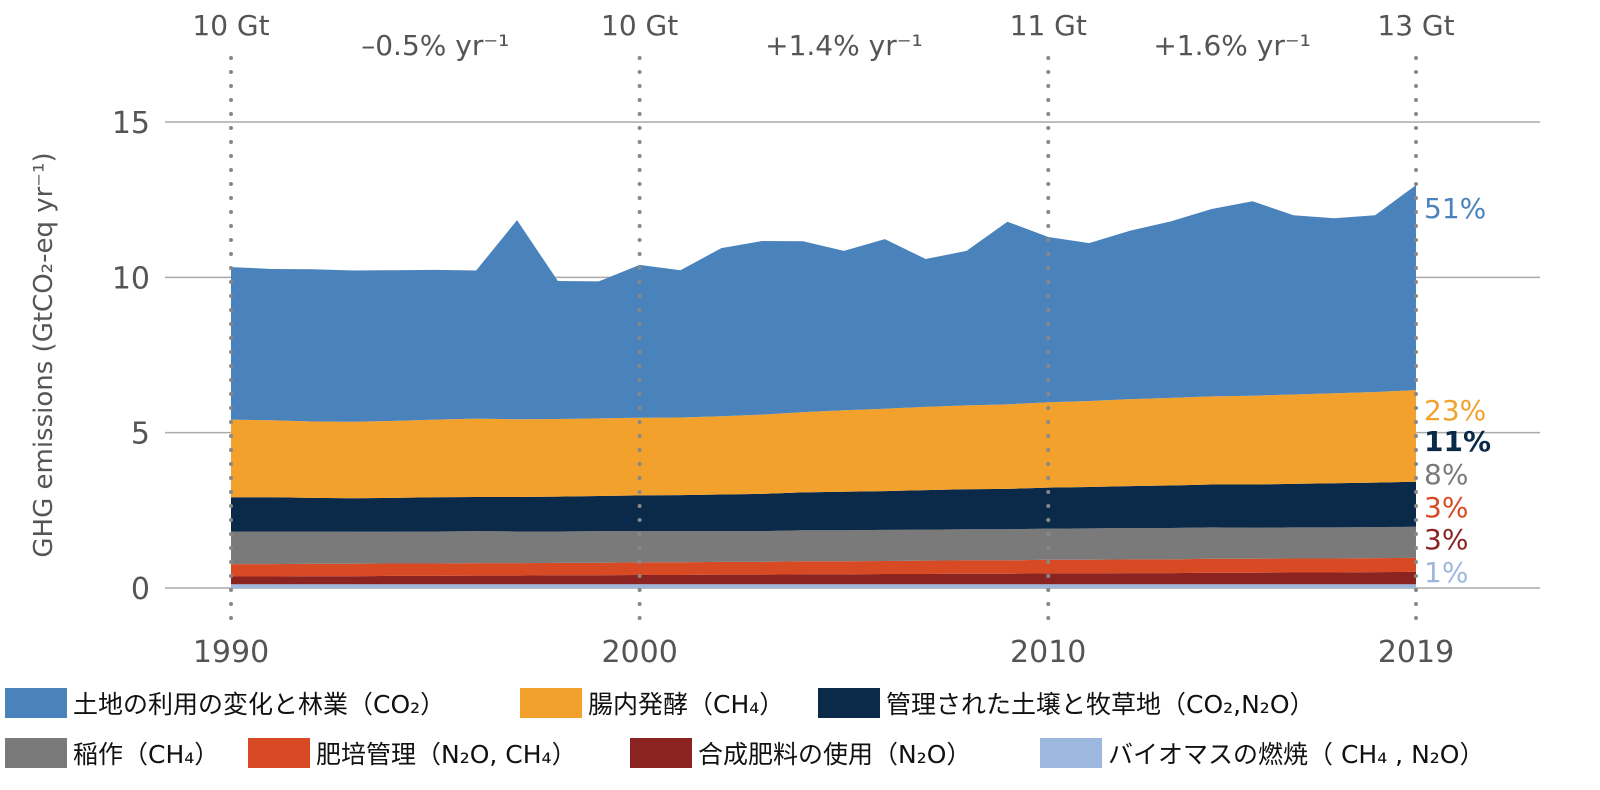 This screenshot has height=790, width=1600. What do you see at coordinates (44, 354) in the screenshot?
I see `y-axis-label: GHG emissions (GtCO₂-eq yr⁻¹)` at bounding box center [44, 354].